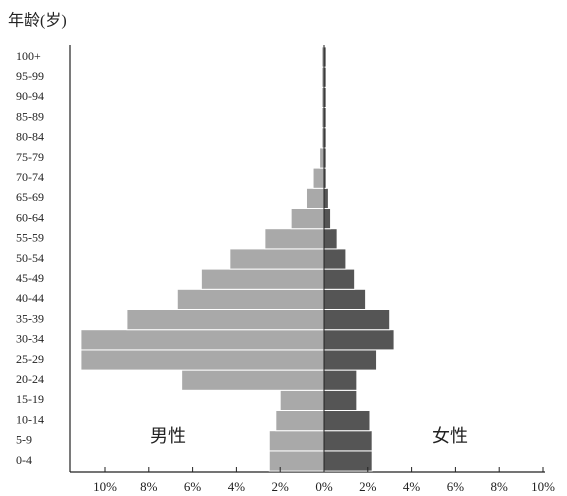 This screenshot has height=496, width=567. I want to click on y-tick-label: 85-89, so click(30, 116).